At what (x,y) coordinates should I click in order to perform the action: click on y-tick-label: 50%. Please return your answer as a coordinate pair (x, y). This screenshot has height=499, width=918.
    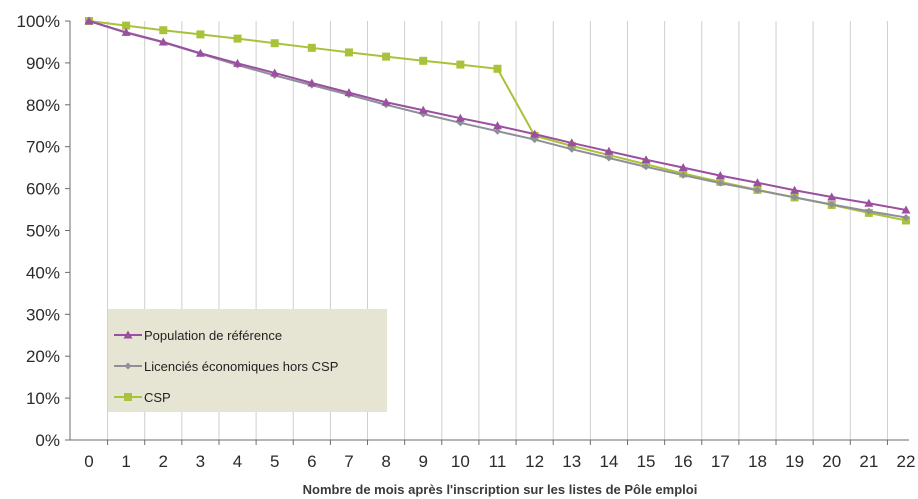
    Looking at the image, I should click on (43, 231).